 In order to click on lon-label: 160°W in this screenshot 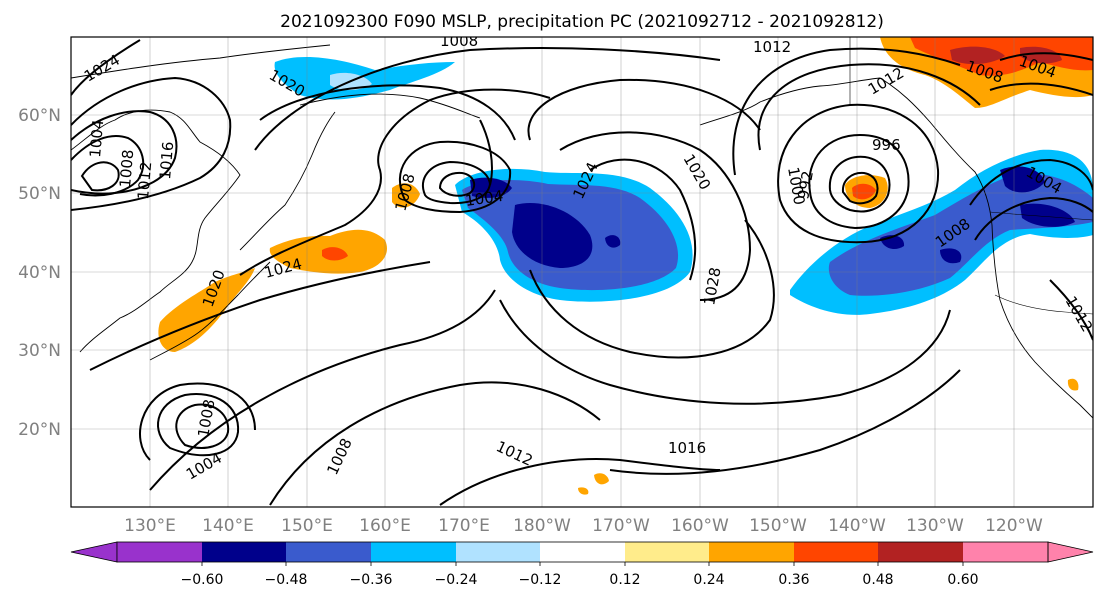, I will do `click(700, 526)`.